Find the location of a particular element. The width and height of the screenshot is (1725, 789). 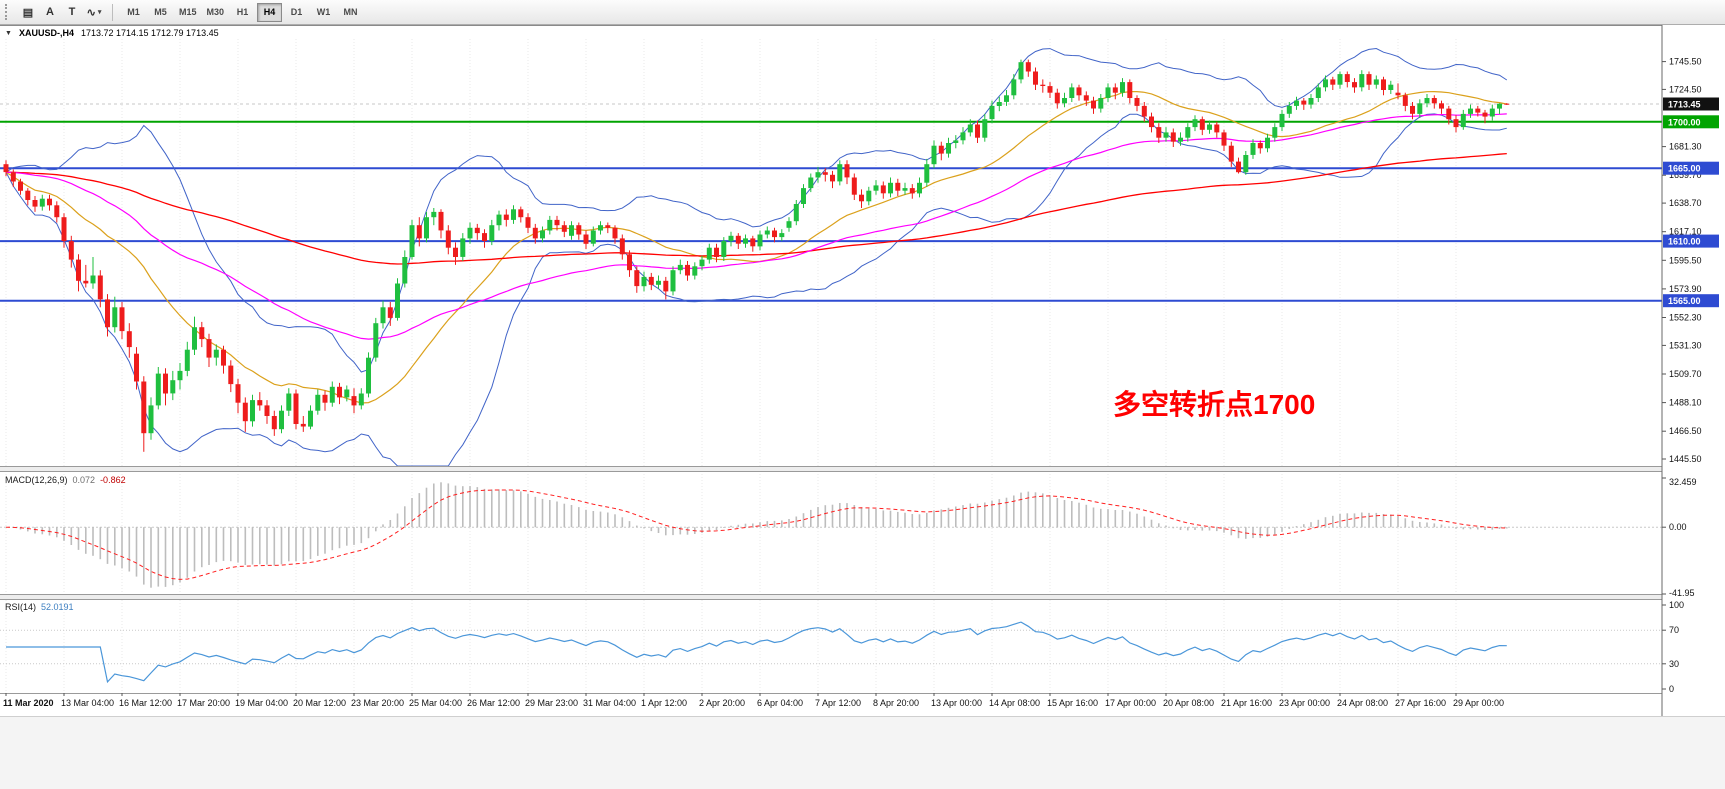

macd-value-main: 0.072 is located at coordinates (84, 480).